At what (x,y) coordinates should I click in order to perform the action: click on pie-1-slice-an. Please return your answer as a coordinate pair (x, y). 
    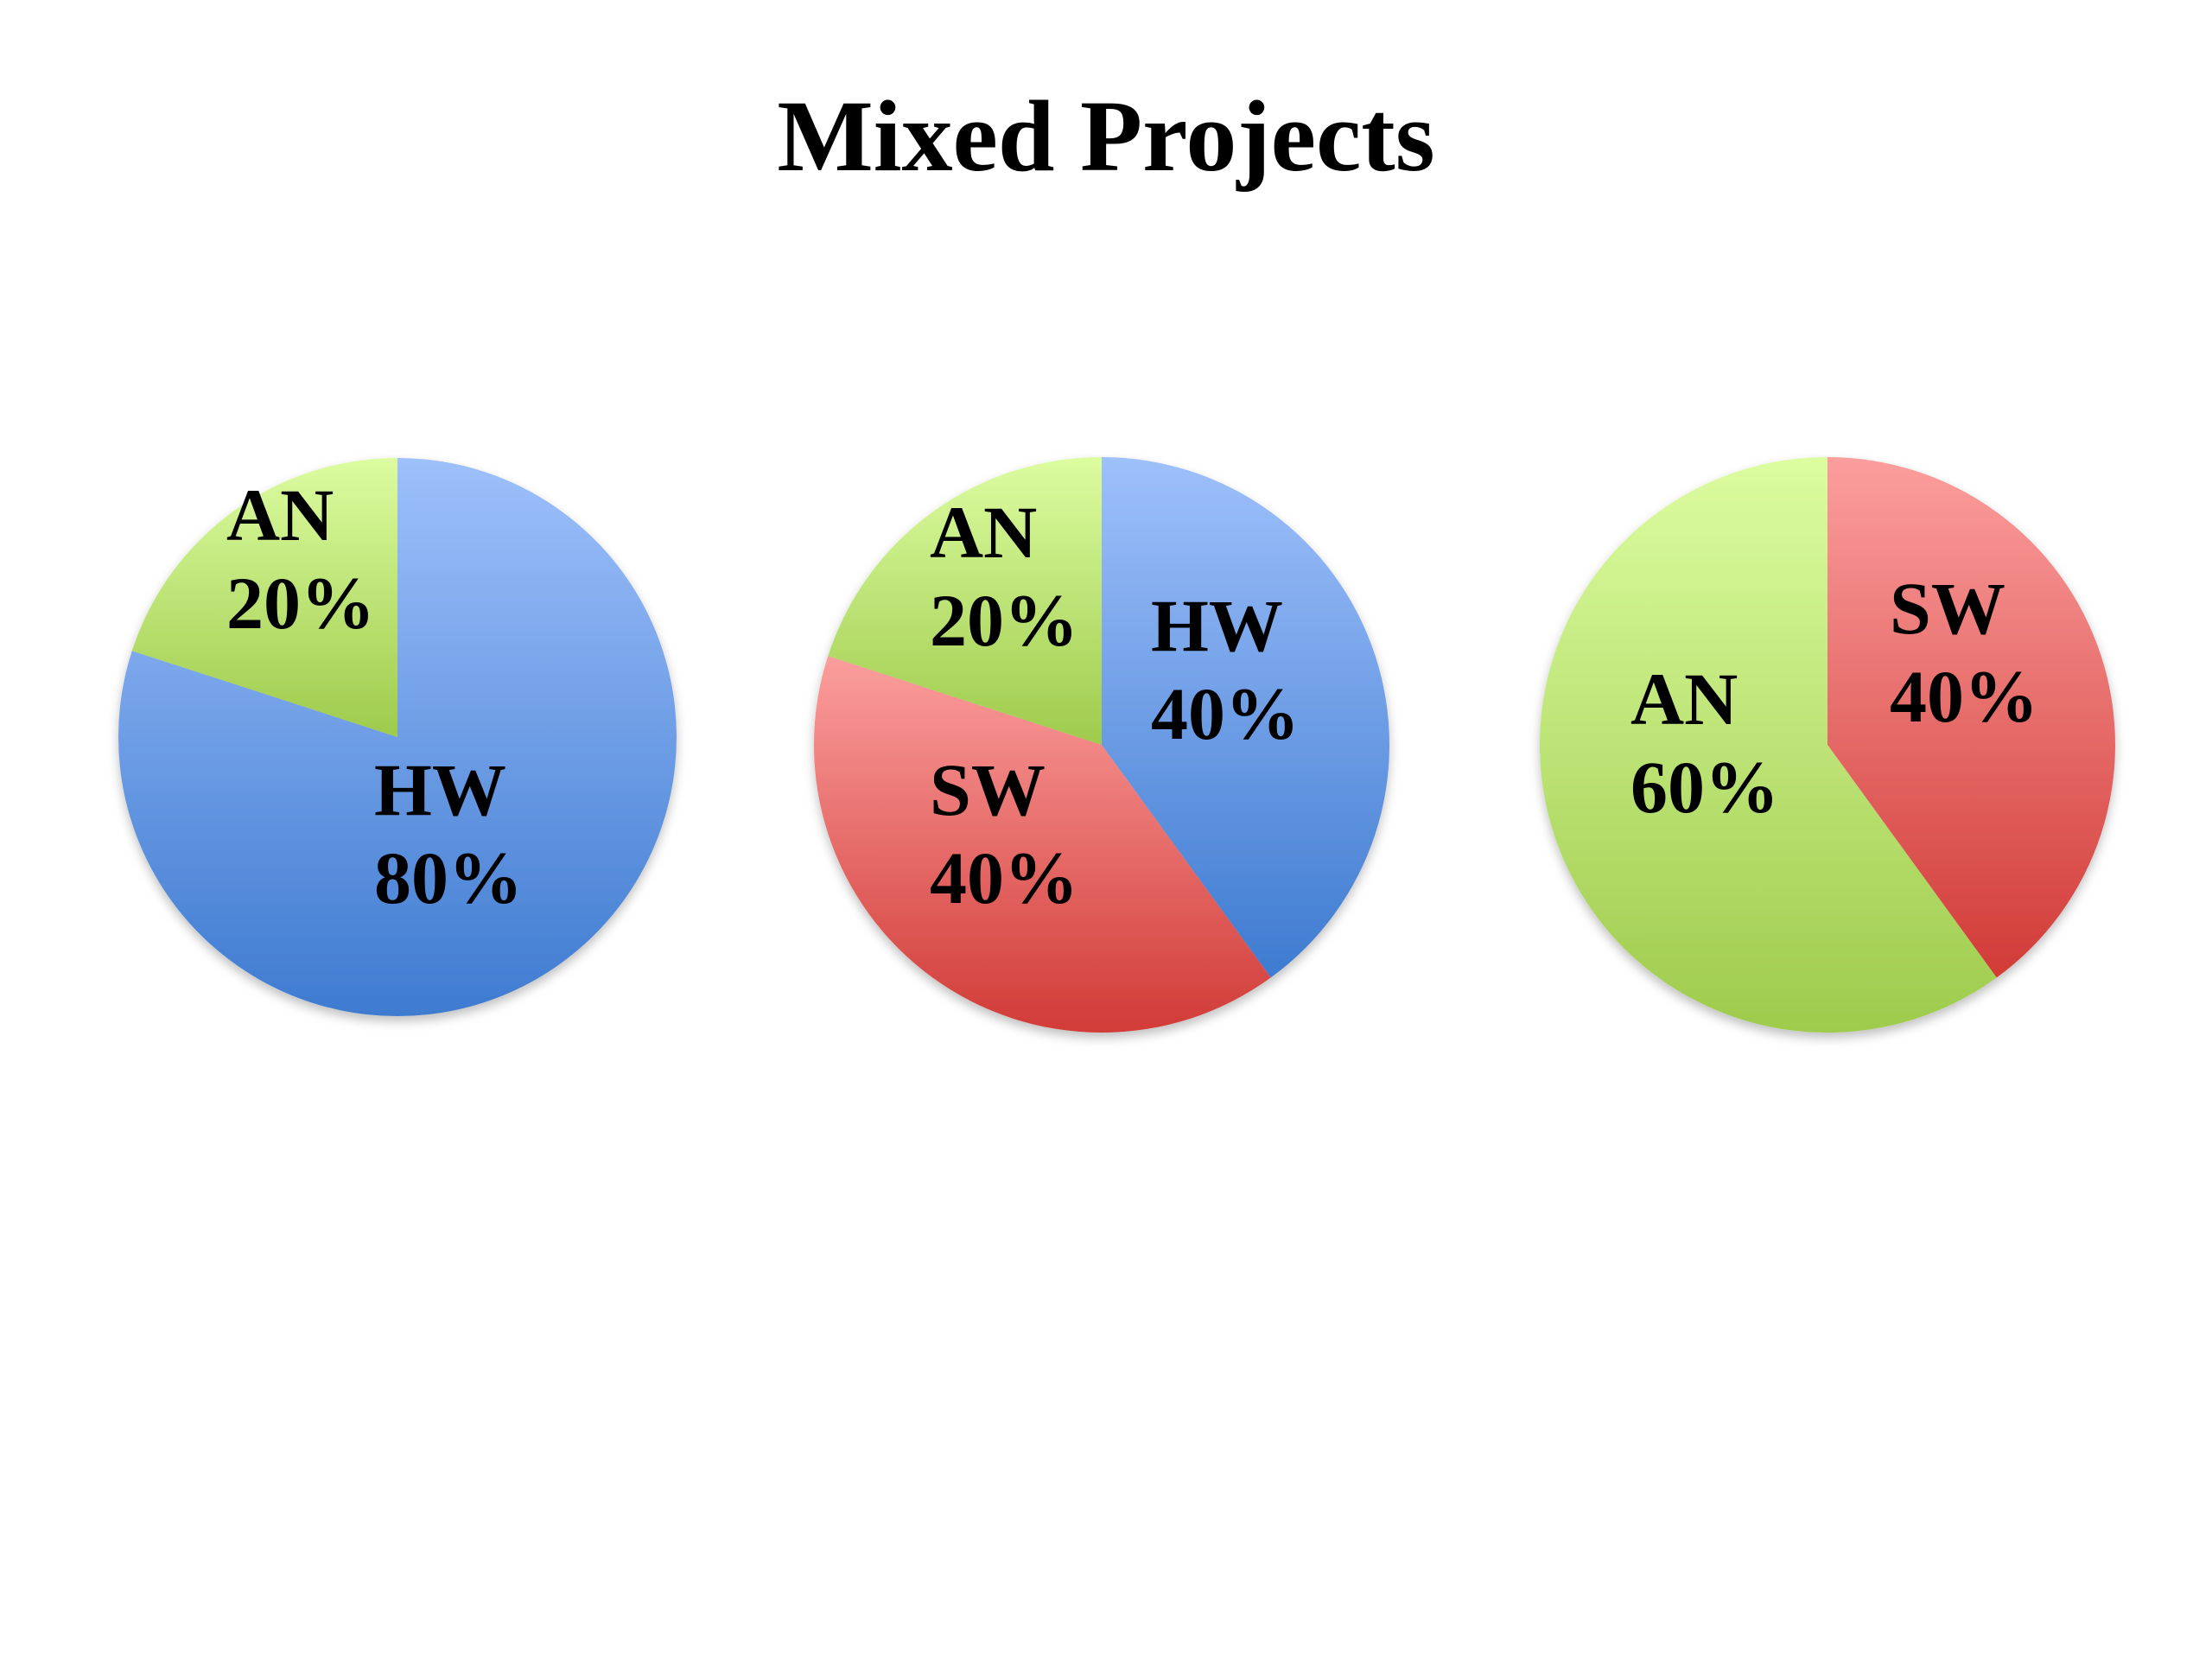
    Looking at the image, I should click on (264, 597).